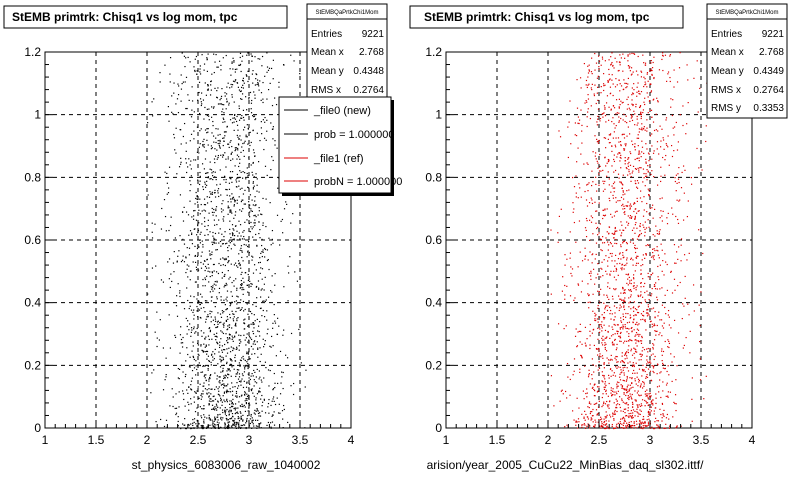 This screenshot has width=800, height=480. I want to click on x-tick-label: 3, so click(650, 440).